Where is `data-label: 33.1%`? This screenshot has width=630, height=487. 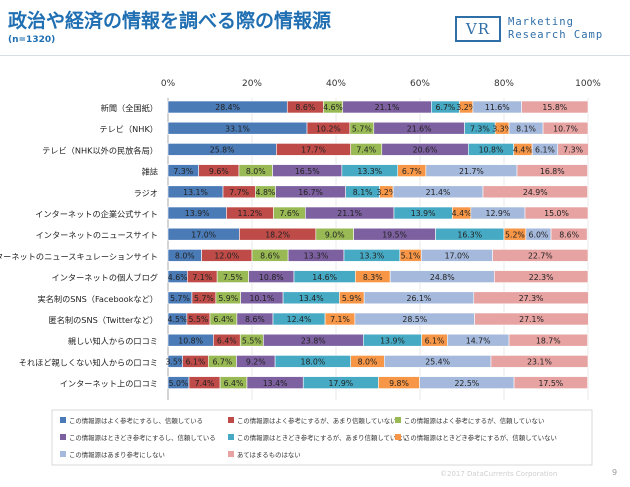 data-label: 33.1% is located at coordinates (237, 128).